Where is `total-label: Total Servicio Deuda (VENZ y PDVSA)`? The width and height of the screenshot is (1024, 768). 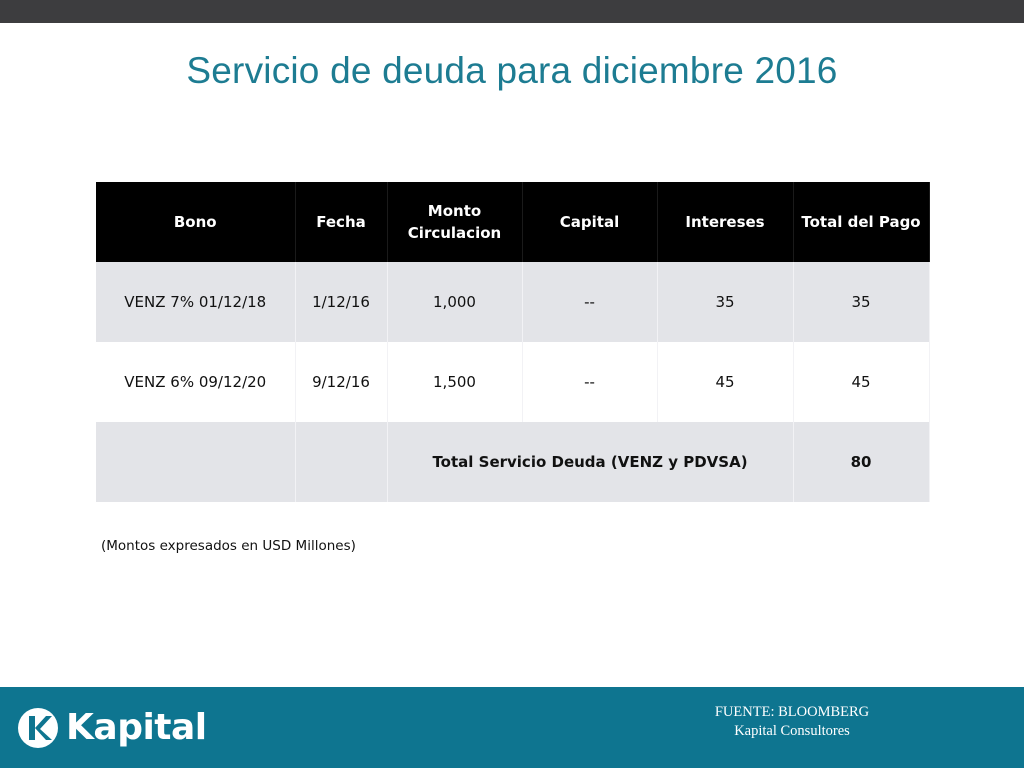
total-label: Total Servicio Deuda (VENZ y PDVSA) is located at coordinates (590, 462).